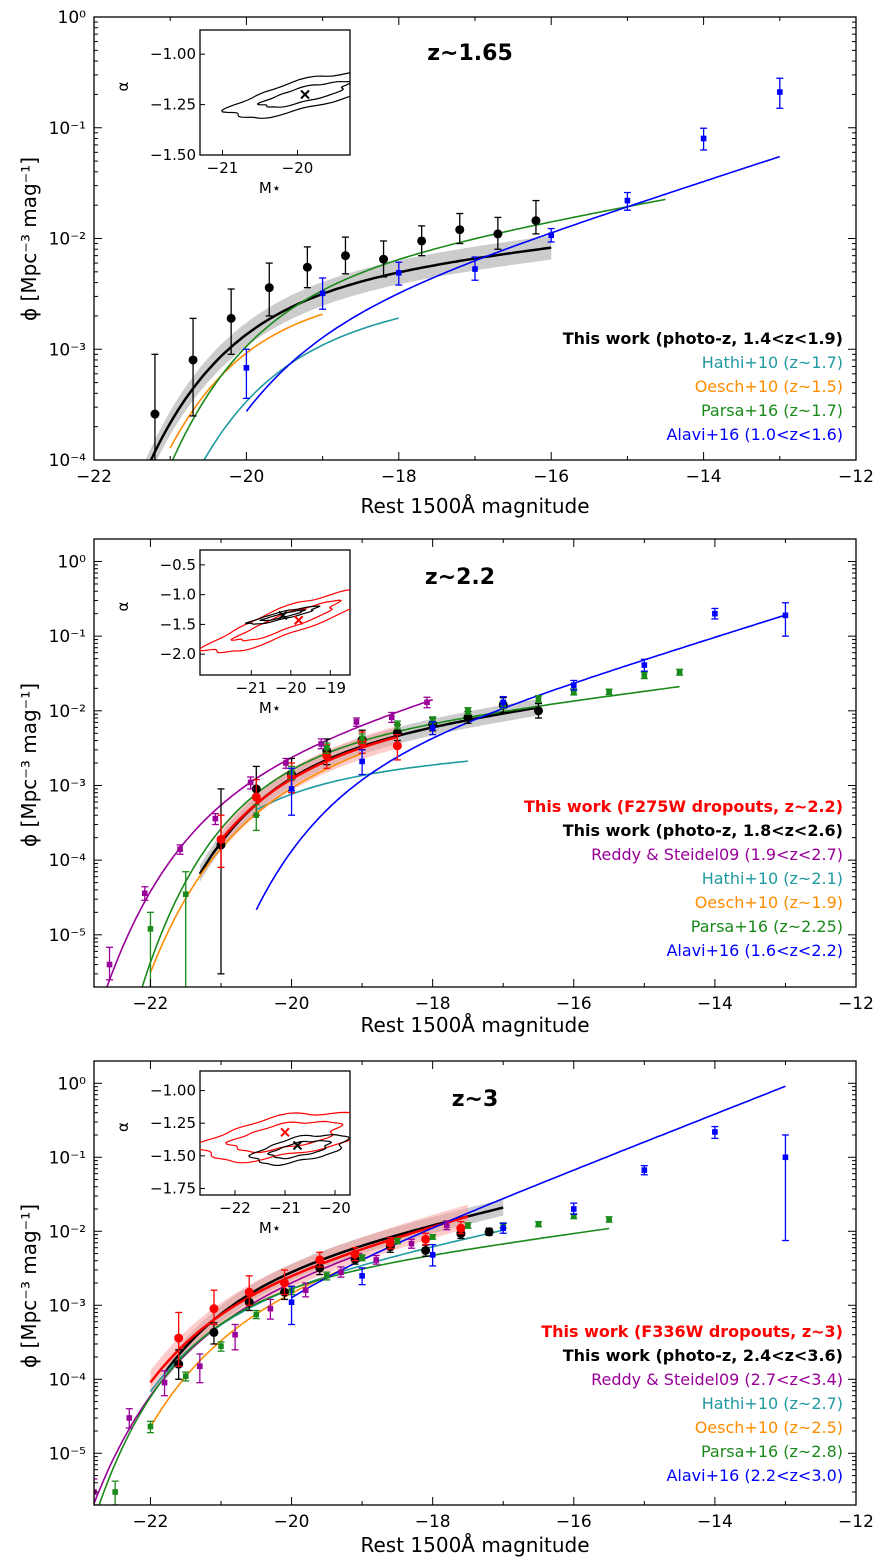 This screenshot has width=881, height=1562. Describe the element at coordinates (475, 1099) in the screenshot. I see `panel-title: z~3` at that location.